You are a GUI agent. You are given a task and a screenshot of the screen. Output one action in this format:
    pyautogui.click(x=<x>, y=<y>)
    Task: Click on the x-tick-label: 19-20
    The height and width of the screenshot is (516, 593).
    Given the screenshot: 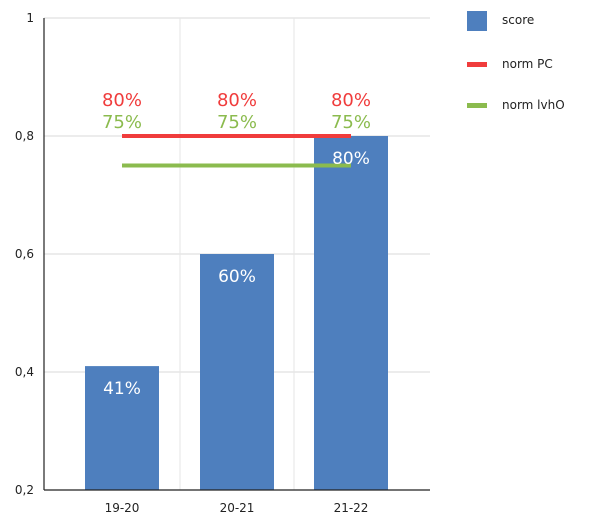 What is the action you would take?
    pyautogui.click(x=122, y=508)
    